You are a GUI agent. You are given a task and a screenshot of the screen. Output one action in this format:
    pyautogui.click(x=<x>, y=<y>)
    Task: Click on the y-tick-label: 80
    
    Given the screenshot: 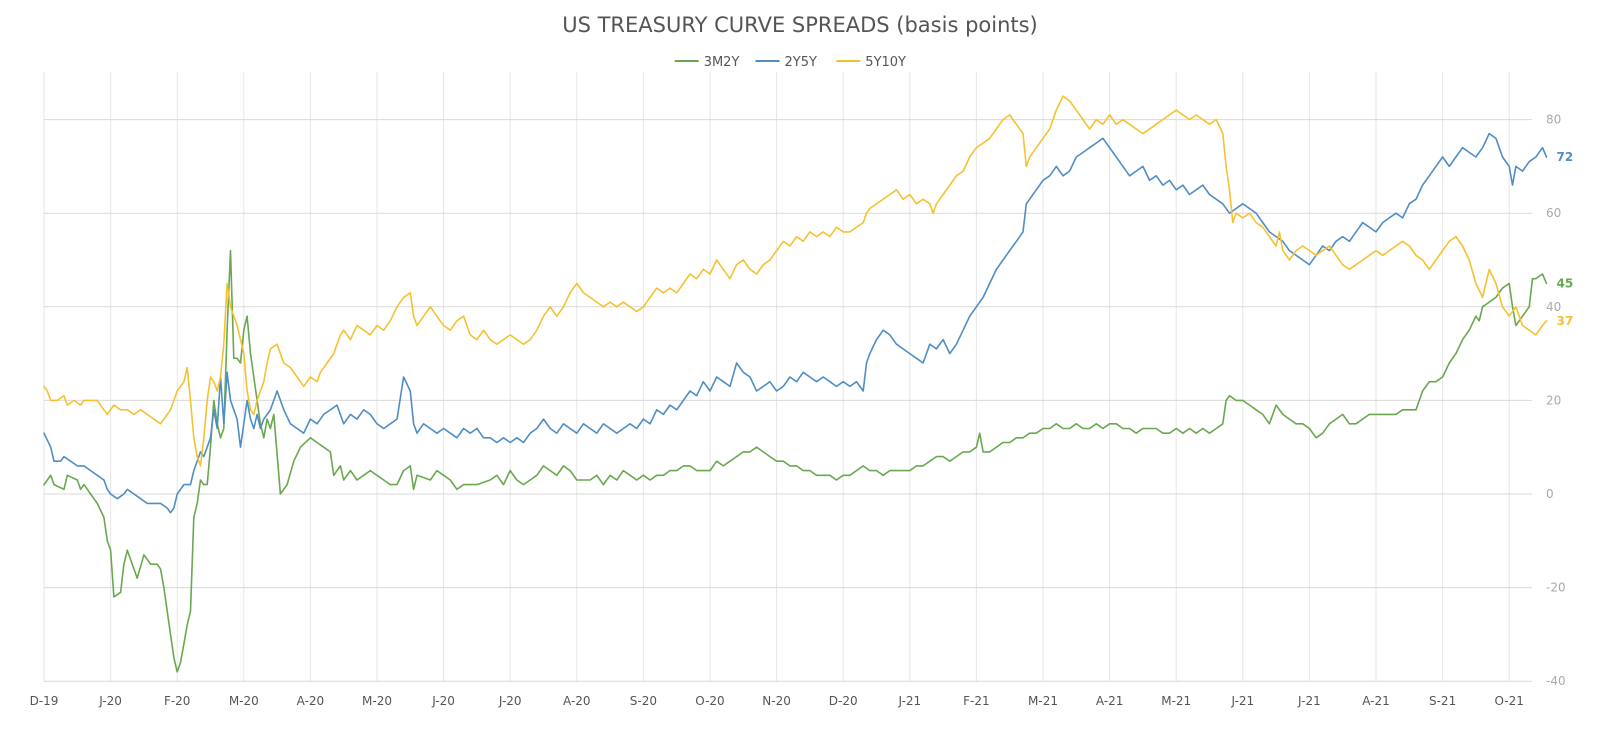 What is the action you would take?
    pyautogui.click(x=1553, y=120)
    